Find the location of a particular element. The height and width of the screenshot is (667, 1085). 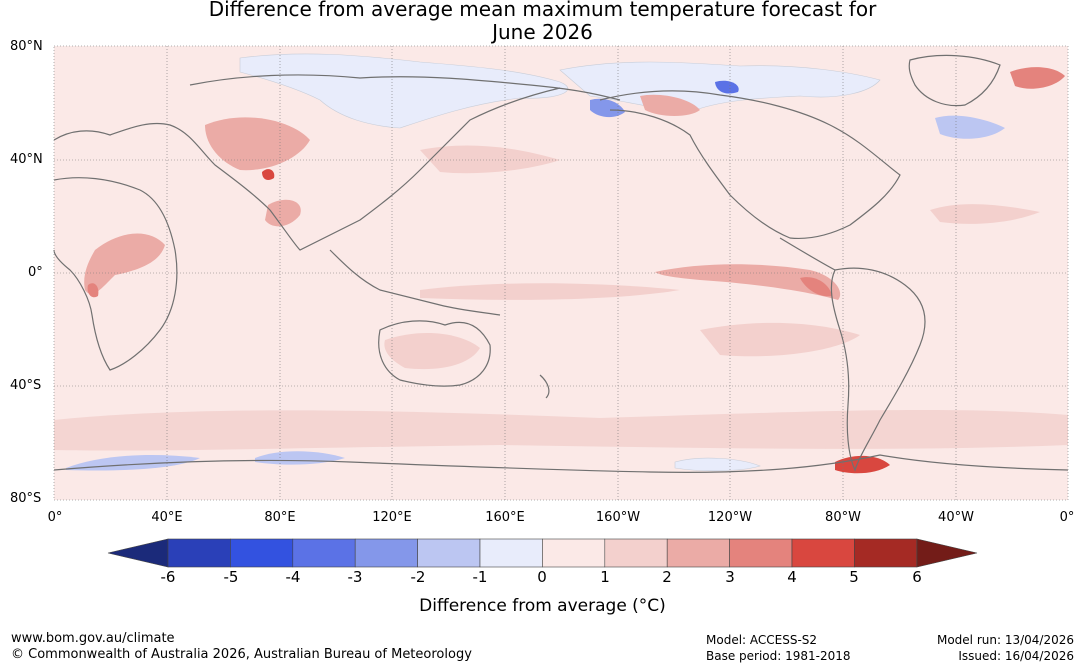

eurasia-coastline is located at coordinates (307, 169).